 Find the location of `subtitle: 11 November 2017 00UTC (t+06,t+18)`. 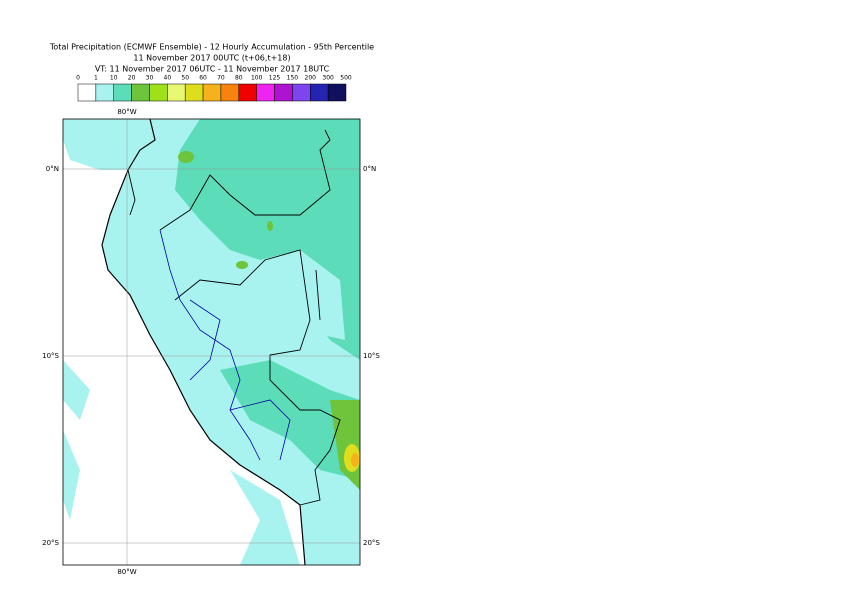

subtitle: 11 November 2017 00UTC (t+06,t+18) is located at coordinates (211, 58).